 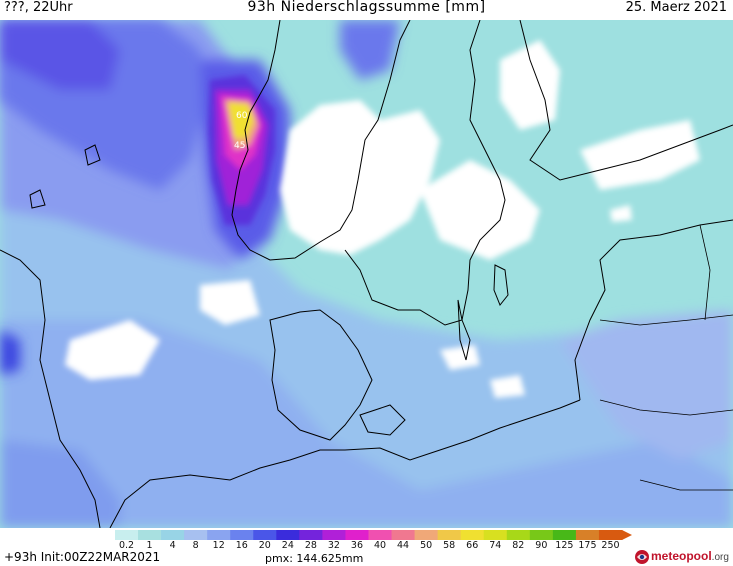 I want to click on scale-label: 20, so click(x=264, y=545).